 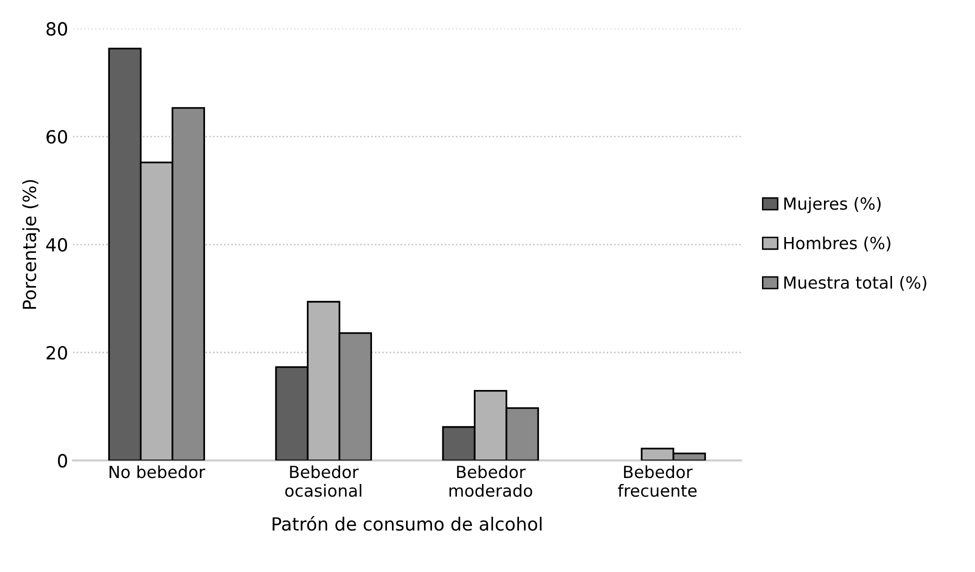 What do you see at coordinates (407, 523) in the screenshot?
I see `x-axis-title: Patrón de consumo de alcohol` at bounding box center [407, 523].